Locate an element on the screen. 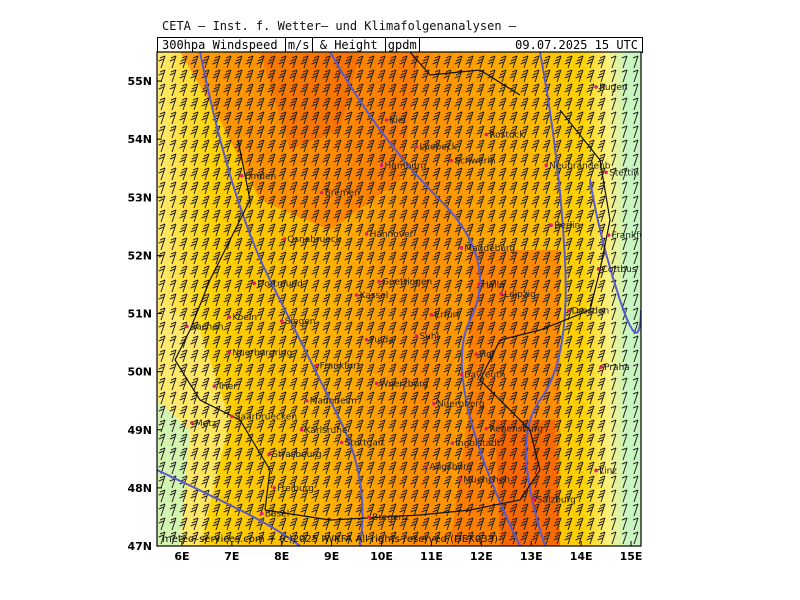 Image resolution: width=800 pixels, height=600 pixels. lat-label-53N: 53N is located at coordinates (139, 197).